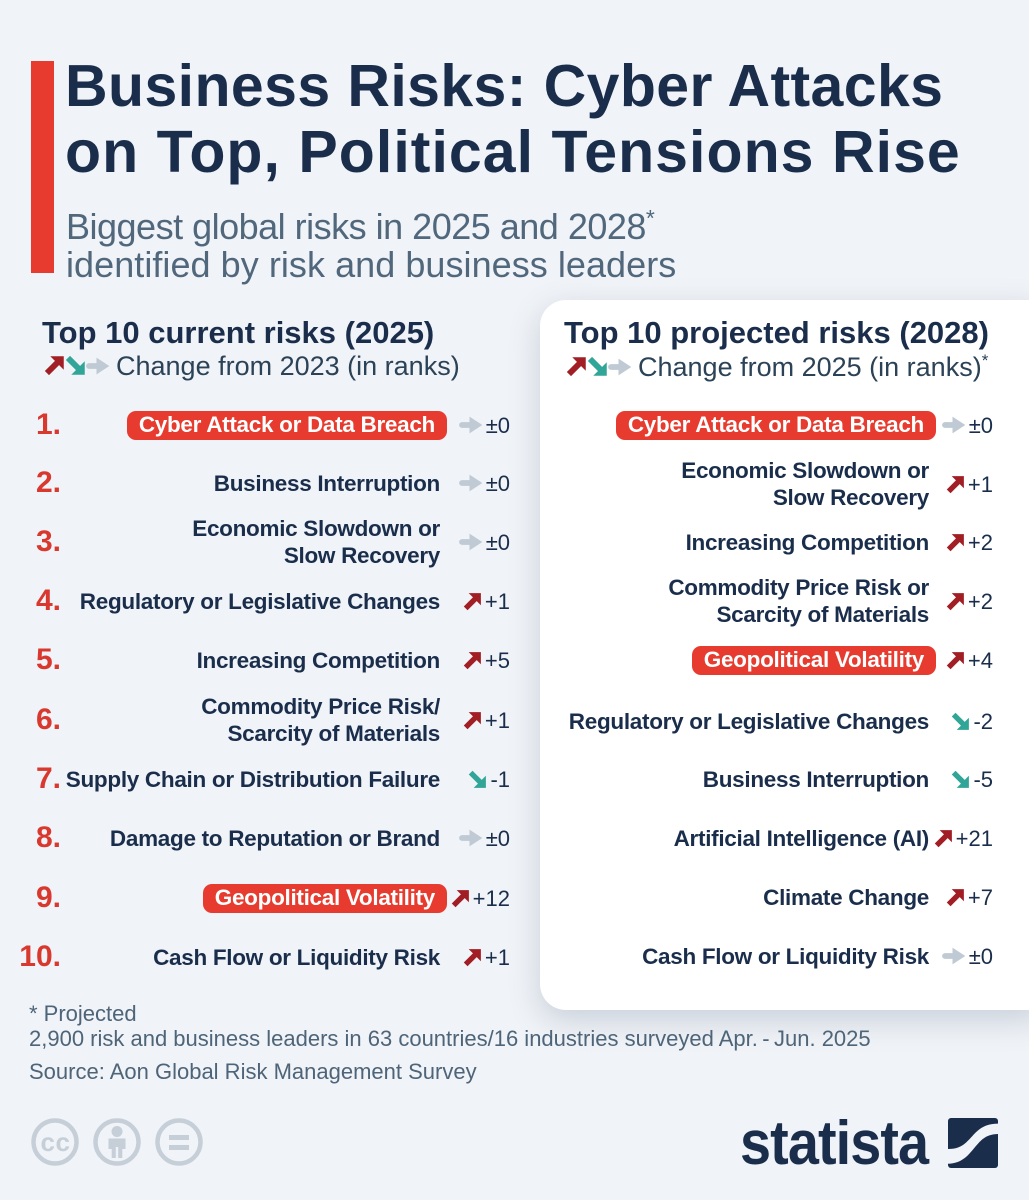 The image size is (1029, 1200). Describe the element at coordinates (56, 1142) in the screenshot. I see `svg-text: cc` at that location.